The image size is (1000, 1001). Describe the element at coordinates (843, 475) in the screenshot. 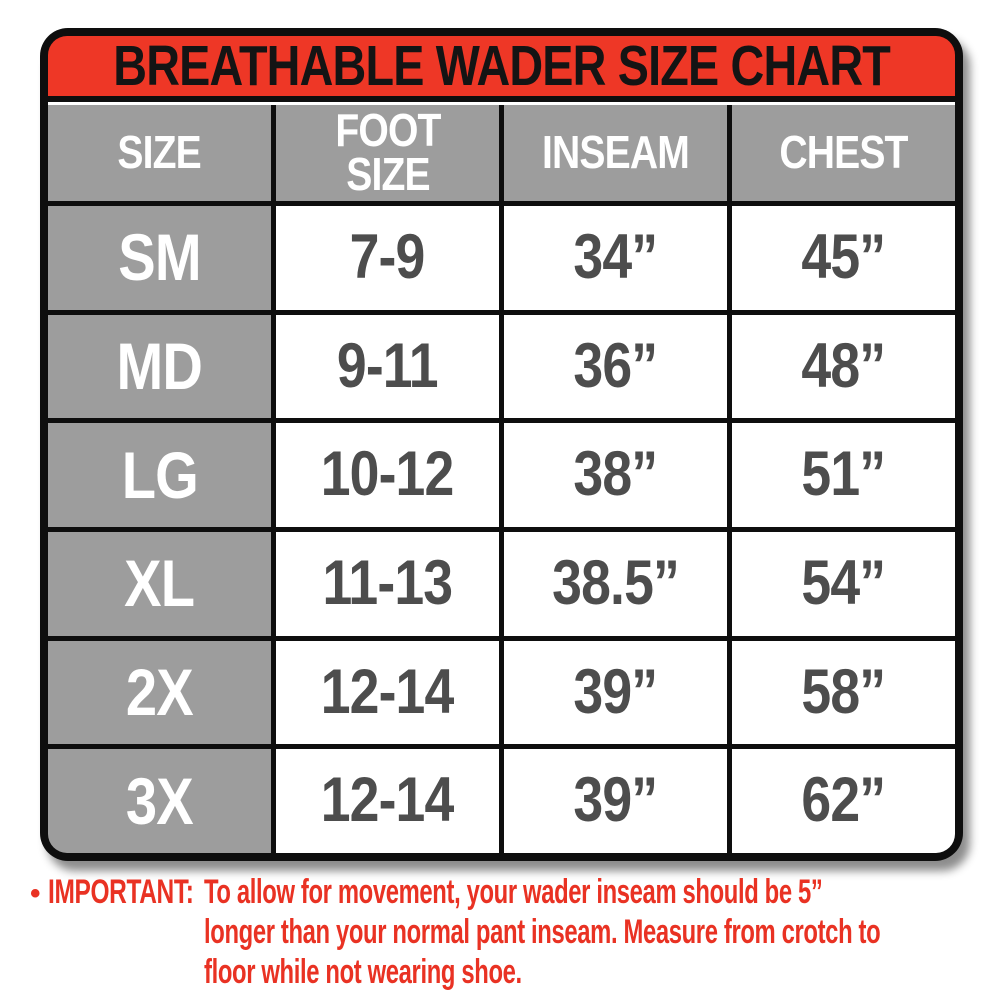

I see `row-lg-chest: 51”` at that location.